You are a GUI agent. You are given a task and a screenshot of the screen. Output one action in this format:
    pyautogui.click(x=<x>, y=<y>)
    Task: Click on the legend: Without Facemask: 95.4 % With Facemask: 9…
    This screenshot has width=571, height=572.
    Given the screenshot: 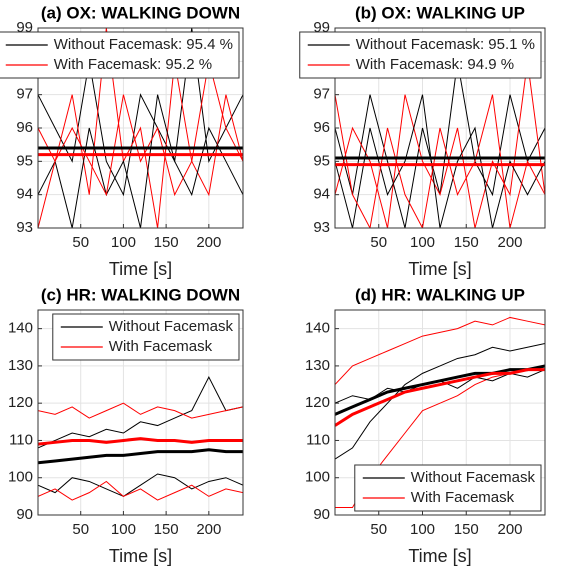 What is the action you would take?
    pyautogui.click(x=120, y=55)
    